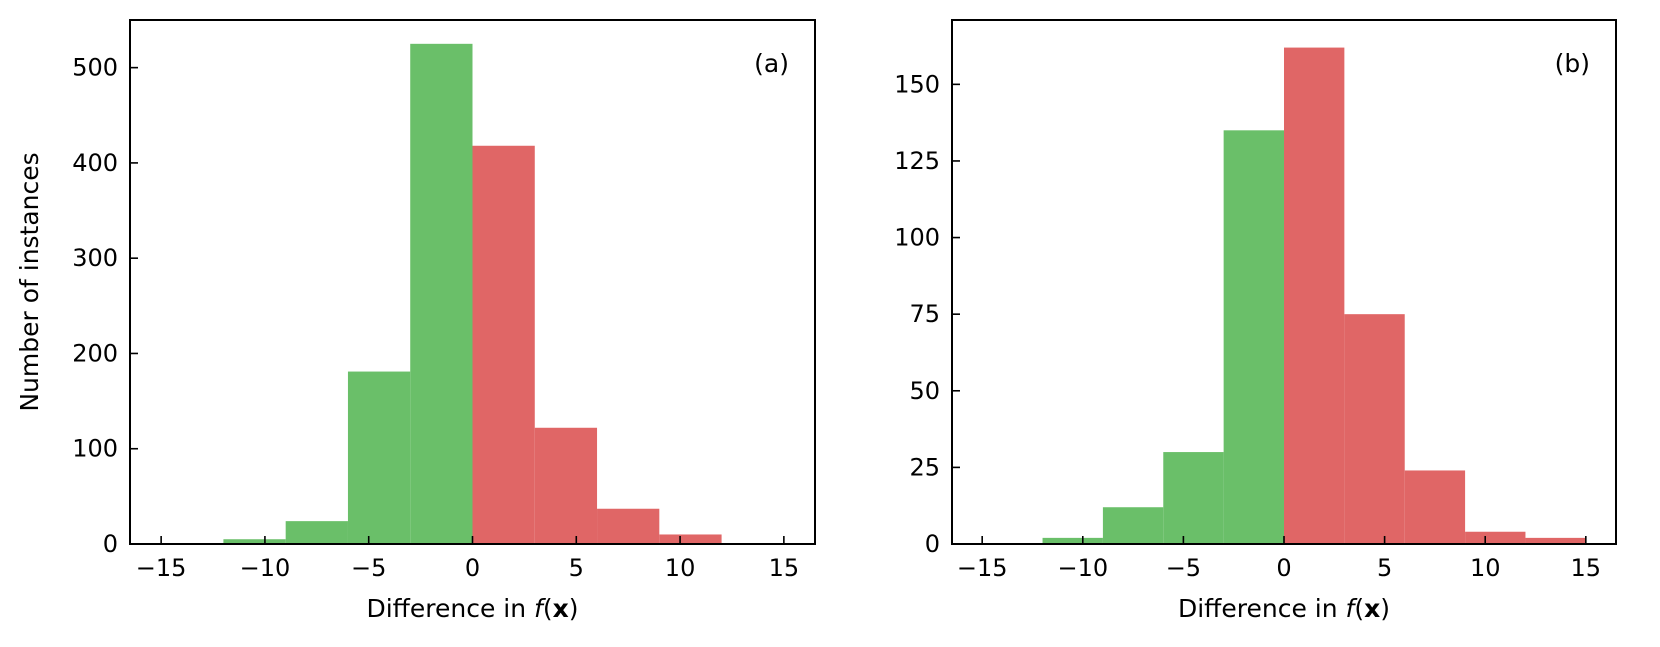 This screenshot has width=1660, height=647. Describe the element at coordinates (95, 258) in the screenshot. I see `y-tick-label: 300` at that location.